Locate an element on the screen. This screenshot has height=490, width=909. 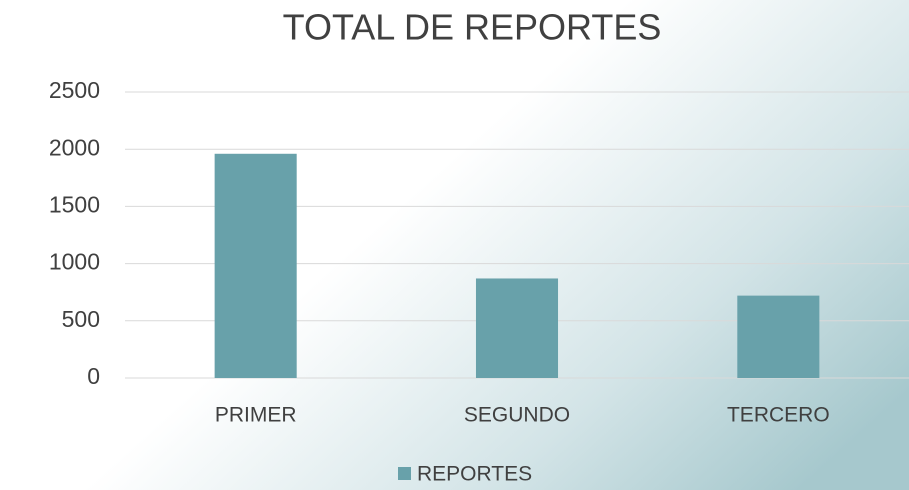
x-tick-label: PRIMER is located at coordinates (256, 415).